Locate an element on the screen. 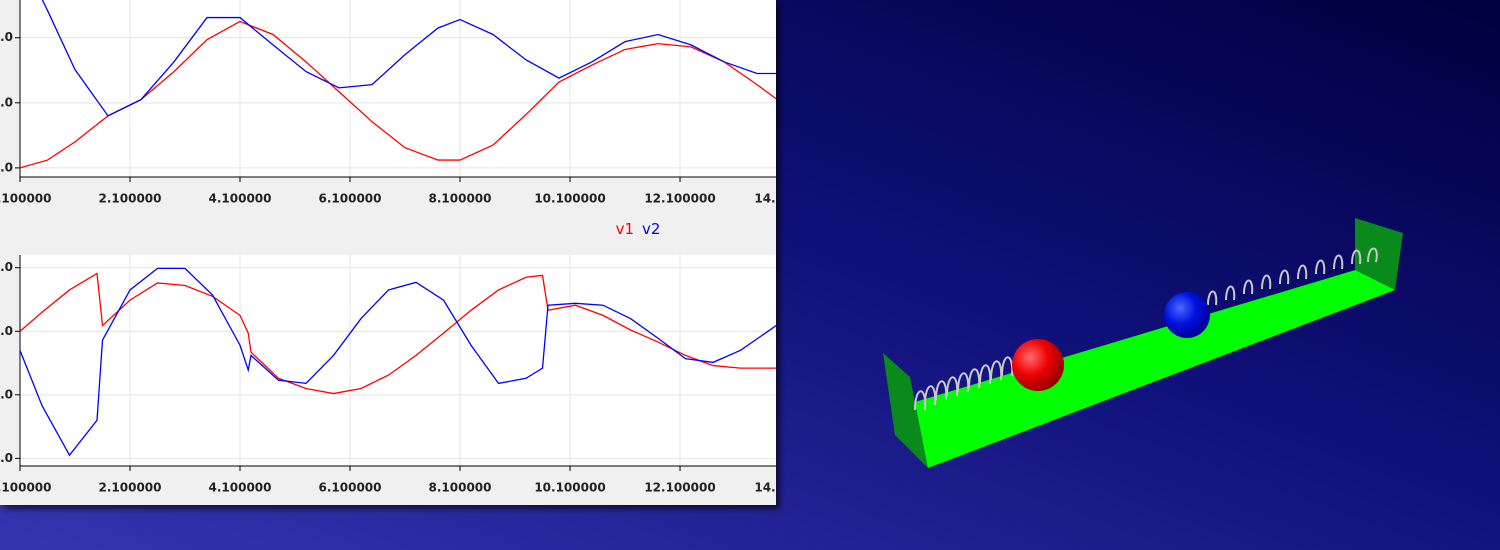  track-floor is located at coordinates (1150, 368).